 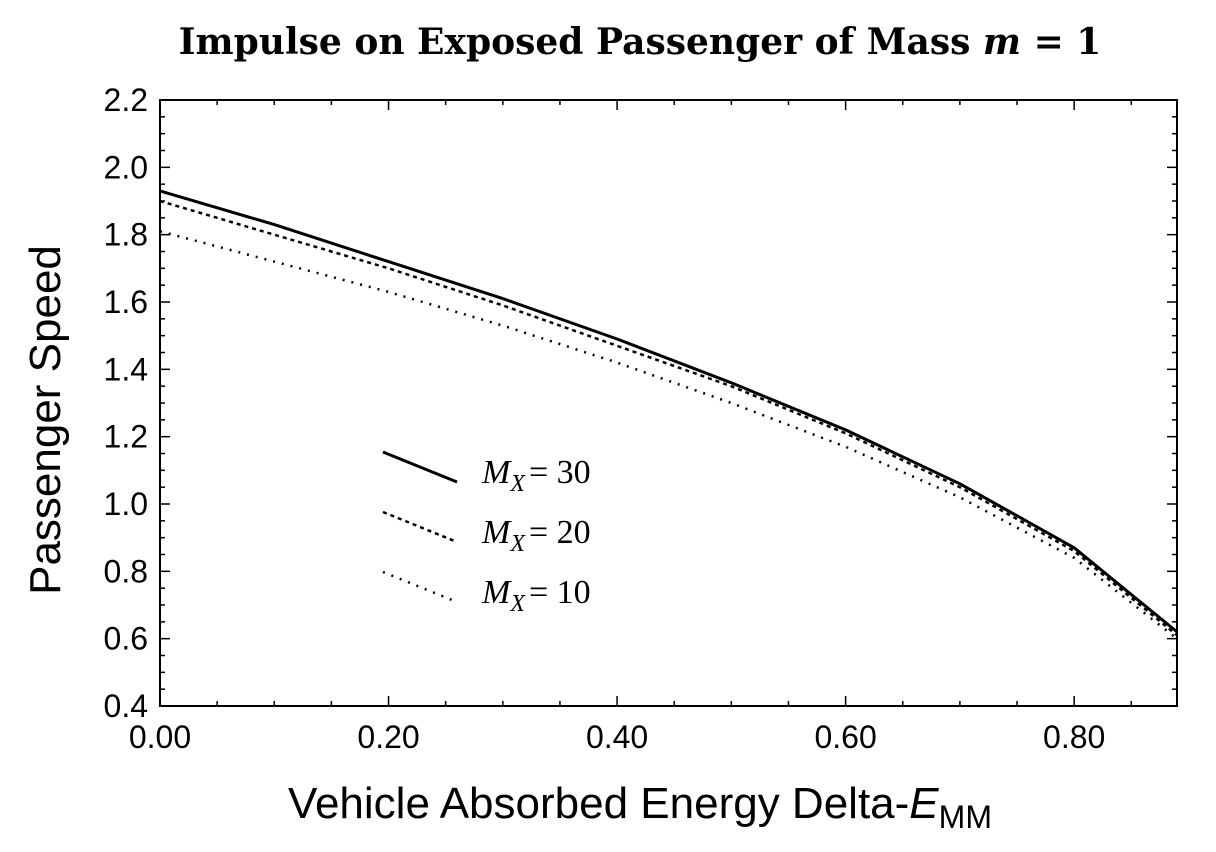 I want to click on y-tick-label: 0.8, so click(x=126, y=571).